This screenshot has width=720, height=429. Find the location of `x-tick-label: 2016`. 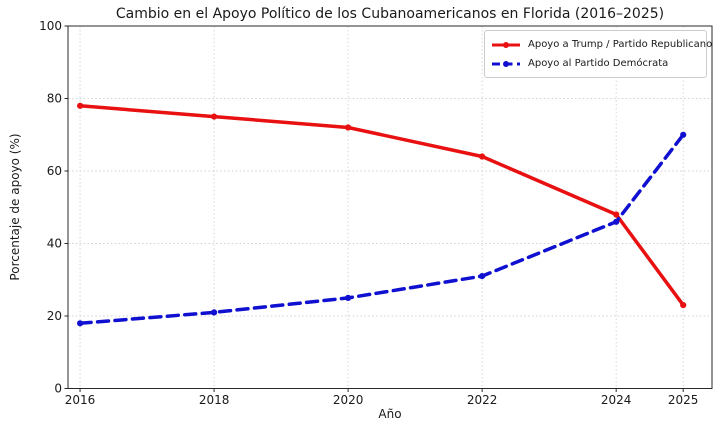

x-tick-label: 2016 is located at coordinates (80, 400).